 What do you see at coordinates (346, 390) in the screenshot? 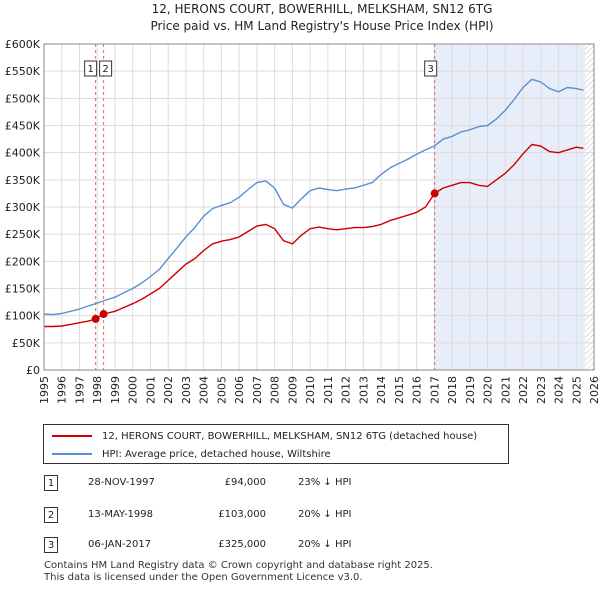
I see `x-tick-label: 2012` at bounding box center [346, 390].